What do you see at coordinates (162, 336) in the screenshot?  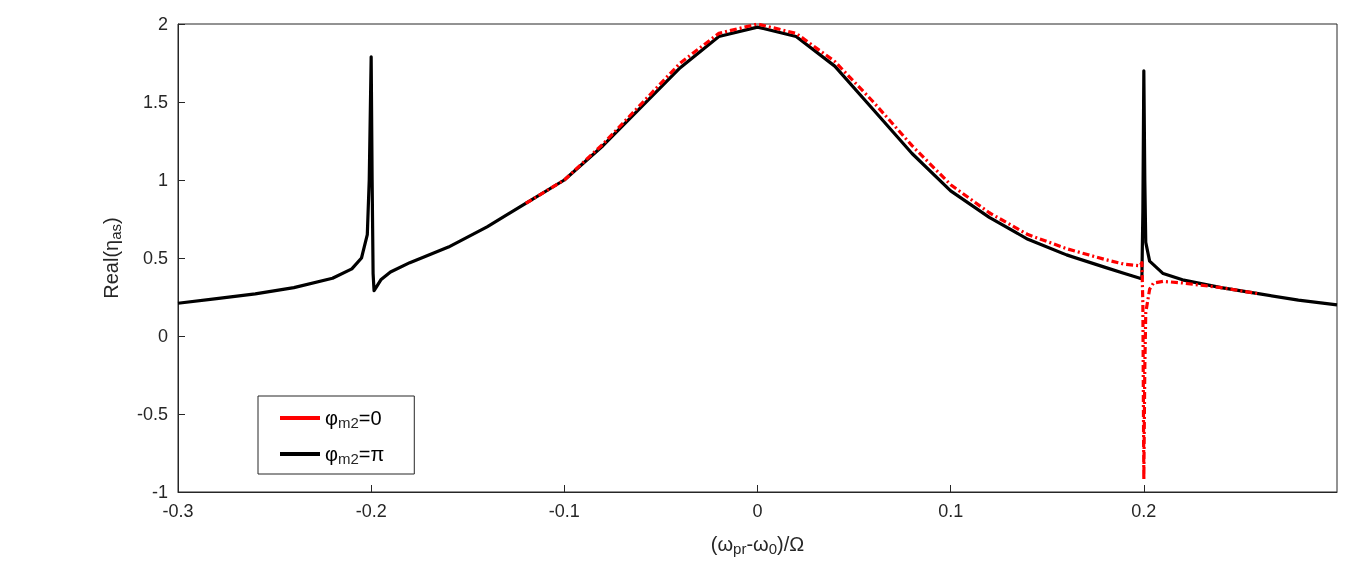 I see `y-tick-label: 0` at bounding box center [162, 336].